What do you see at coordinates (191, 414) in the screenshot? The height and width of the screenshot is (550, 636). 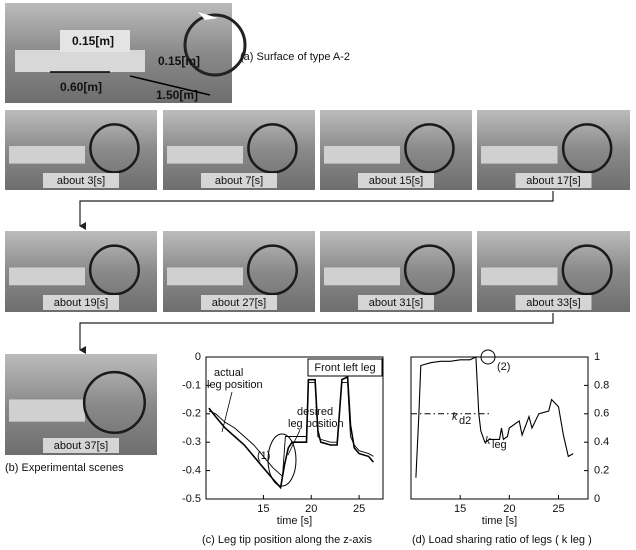 I see `y-tick-label: -0.2` at bounding box center [191, 414].